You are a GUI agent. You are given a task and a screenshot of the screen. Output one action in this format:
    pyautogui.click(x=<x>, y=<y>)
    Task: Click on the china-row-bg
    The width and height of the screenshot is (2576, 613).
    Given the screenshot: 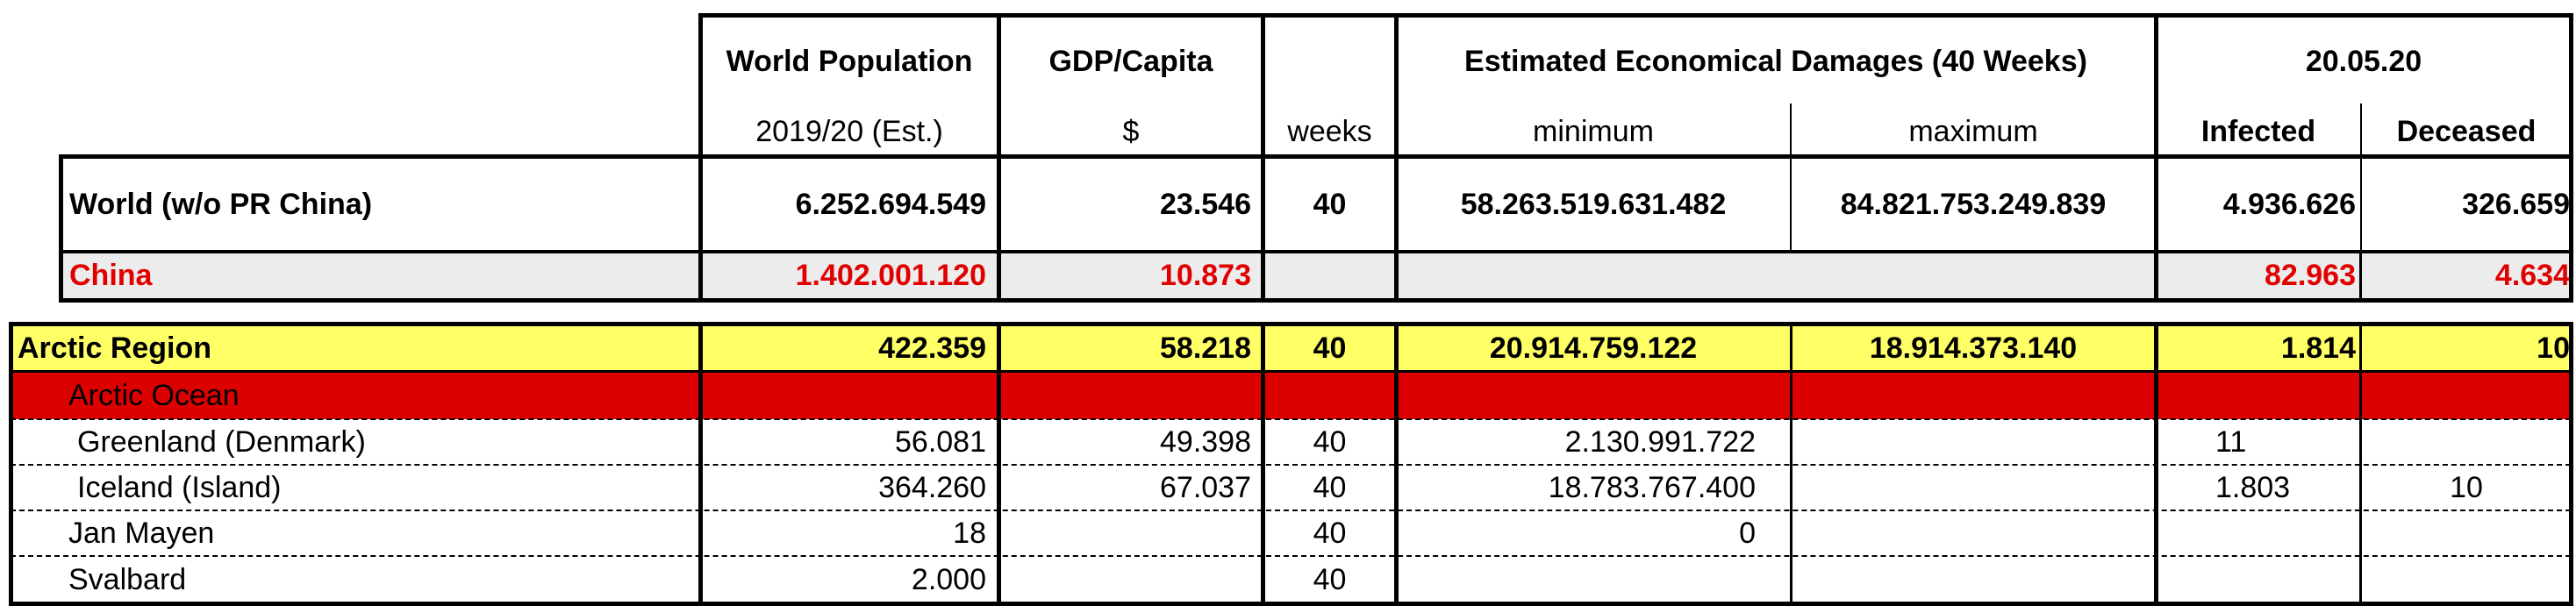 What is the action you would take?
    pyautogui.click(x=1316, y=275)
    